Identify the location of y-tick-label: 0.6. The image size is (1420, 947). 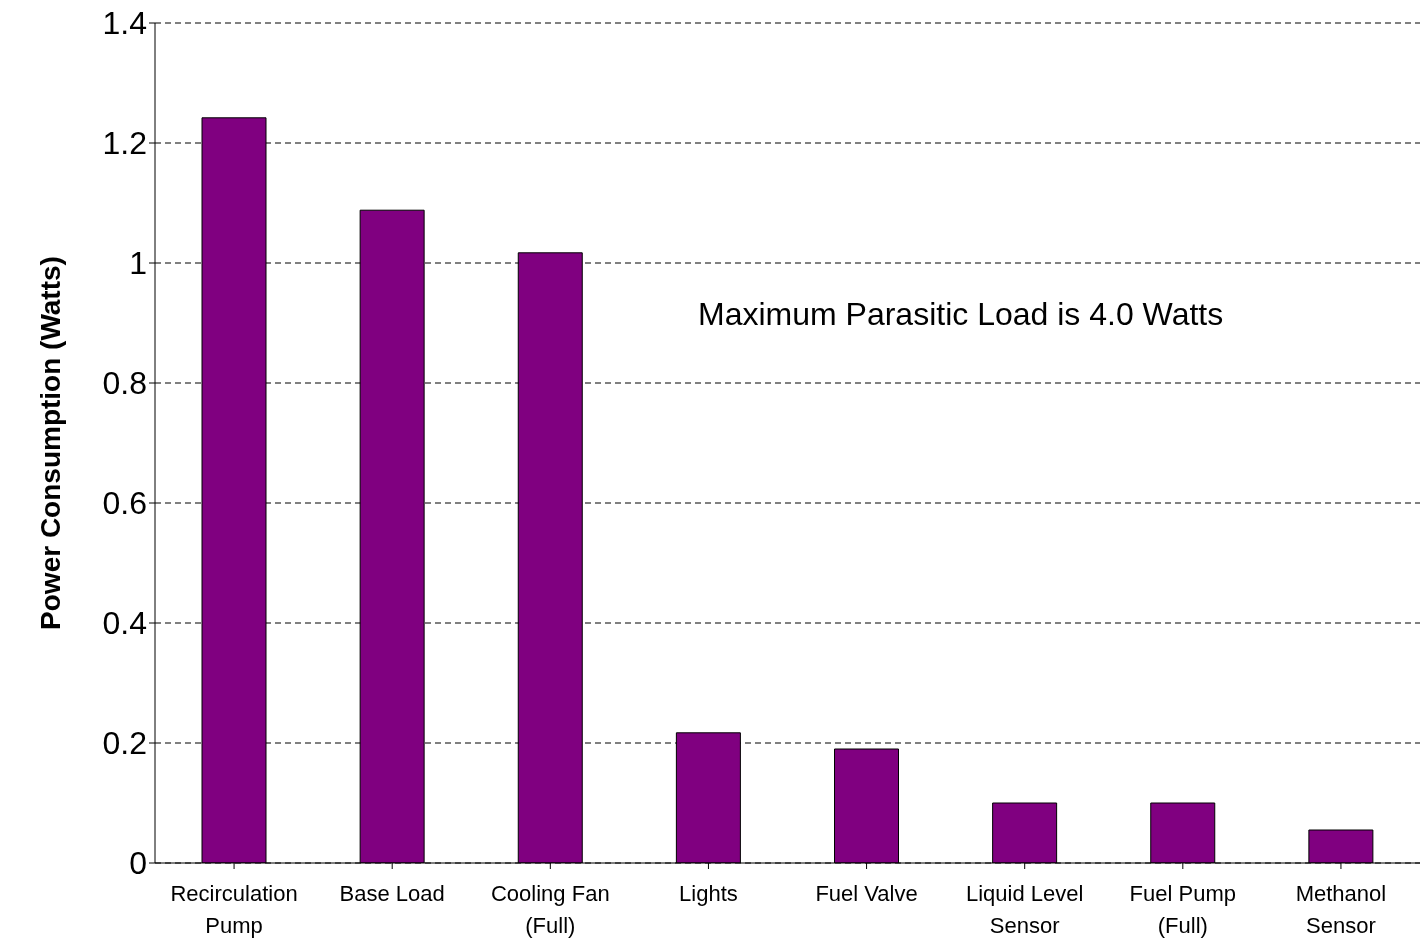
(124, 503).